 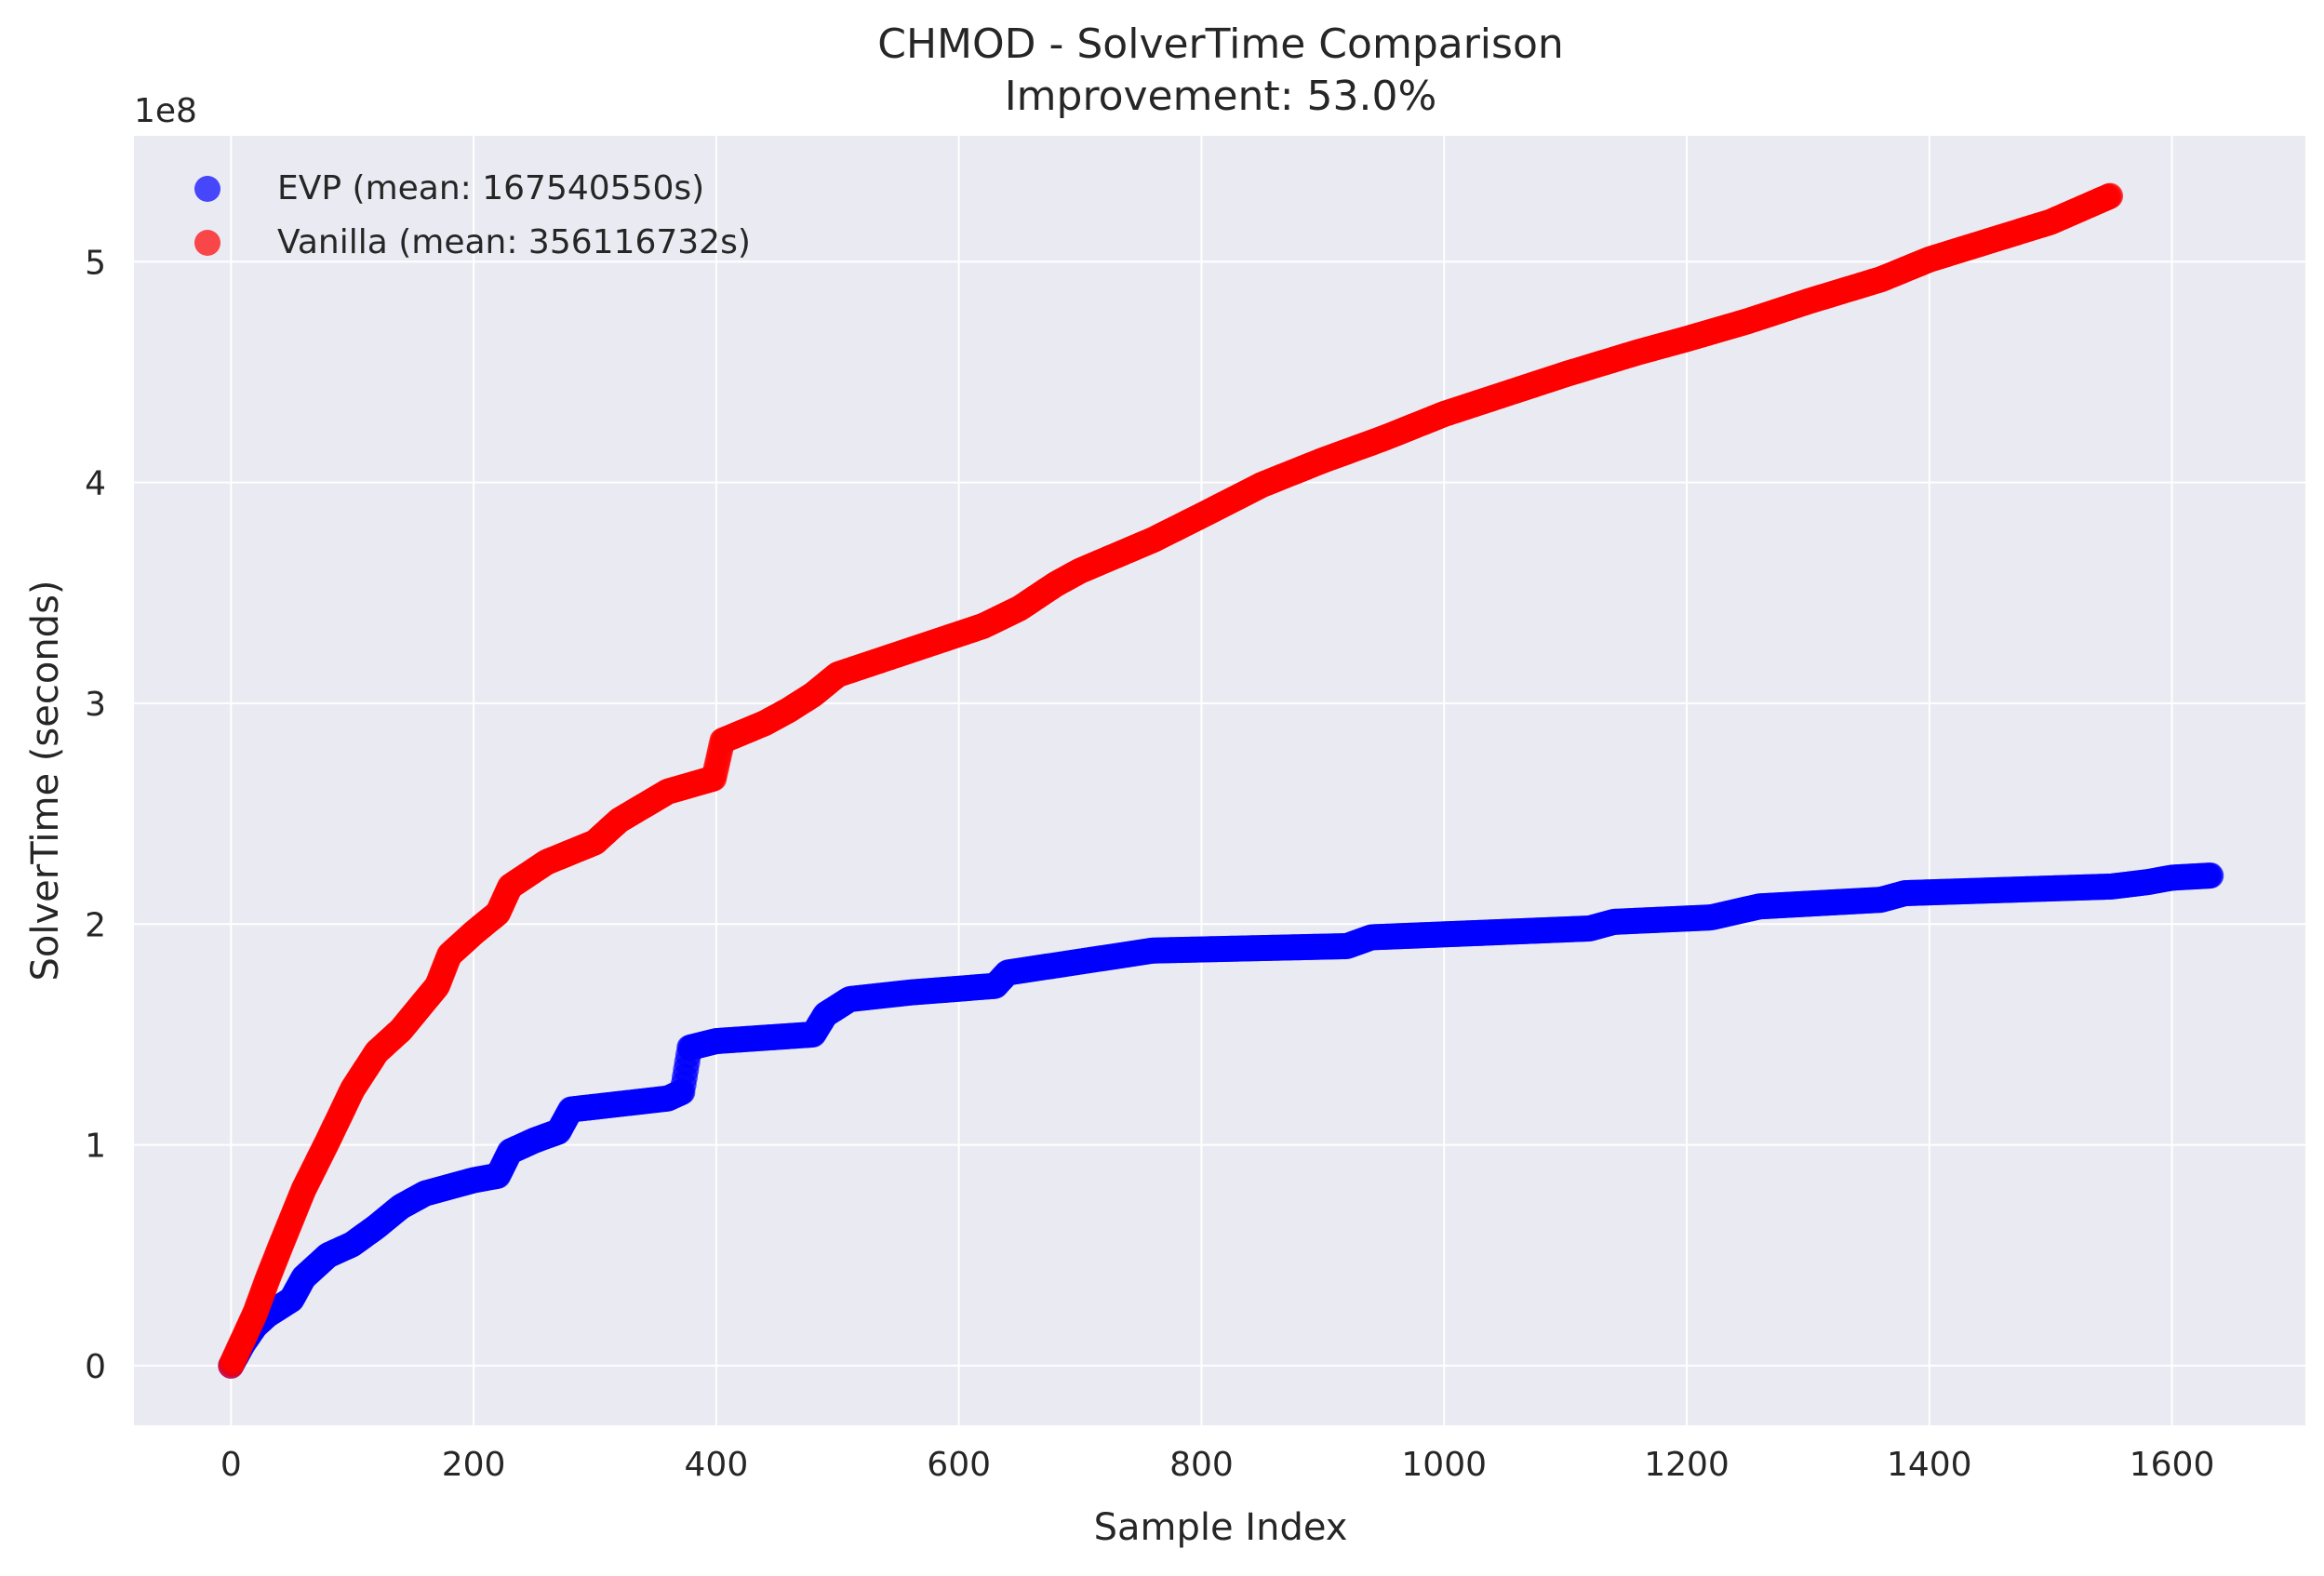 I want to click on y-tick-label: 2, so click(x=95, y=925).